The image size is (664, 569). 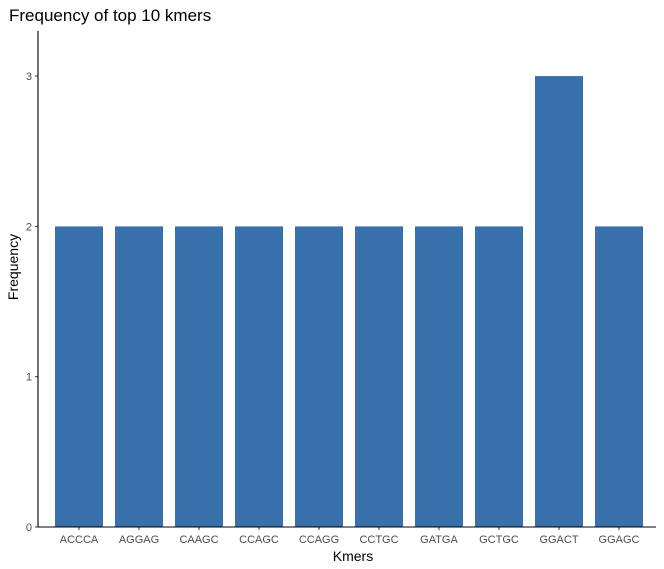 What do you see at coordinates (319, 376) in the screenshot?
I see `bar-ccagg` at bounding box center [319, 376].